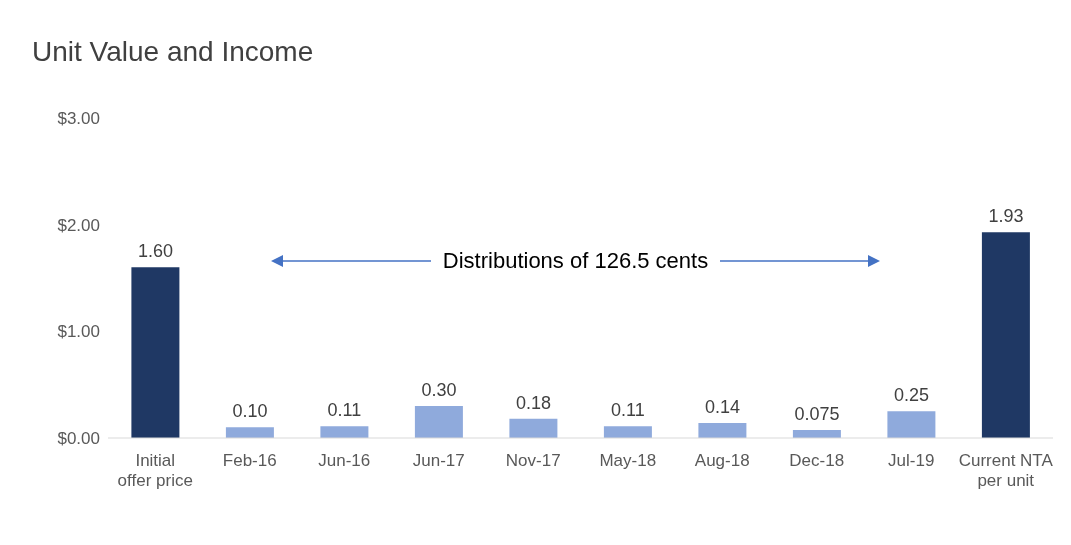  I want to click on annotation: Distributions of 126.5 cents, so click(575, 261).